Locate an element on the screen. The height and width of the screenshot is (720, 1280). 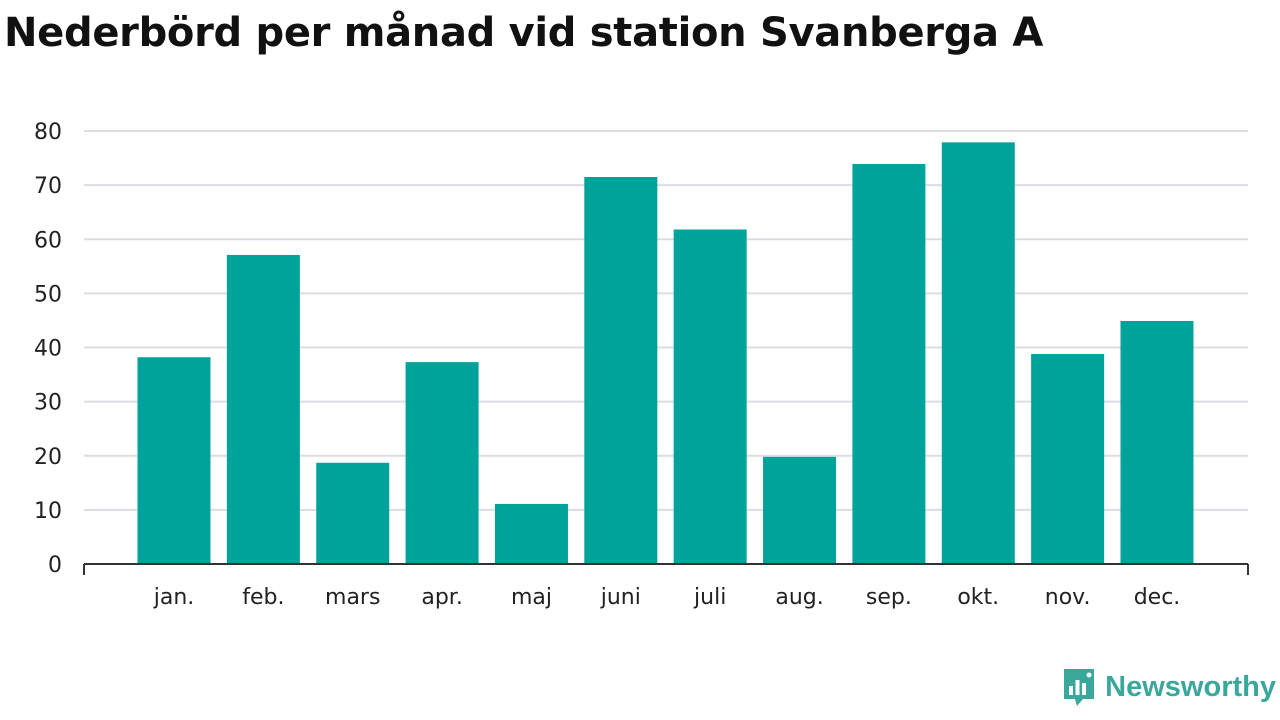
x-tick-label: okt. is located at coordinates (978, 597).